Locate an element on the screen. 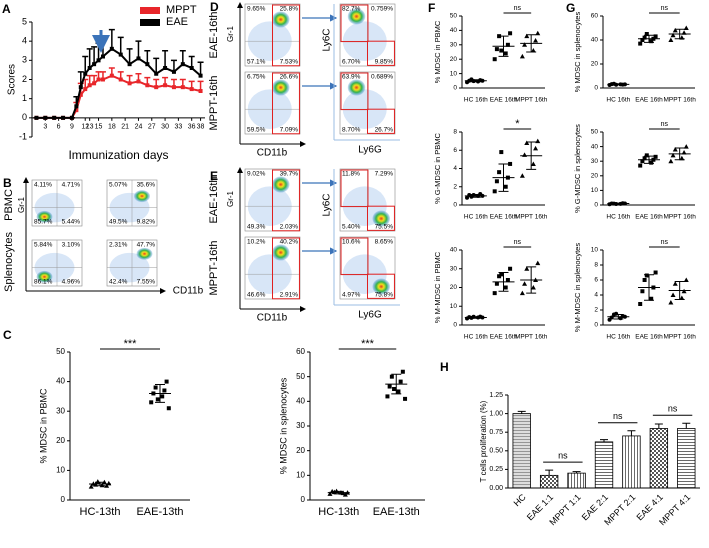 The height and width of the screenshot is (548, 709). y-axis-label: Scores is located at coordinates (12, 79).